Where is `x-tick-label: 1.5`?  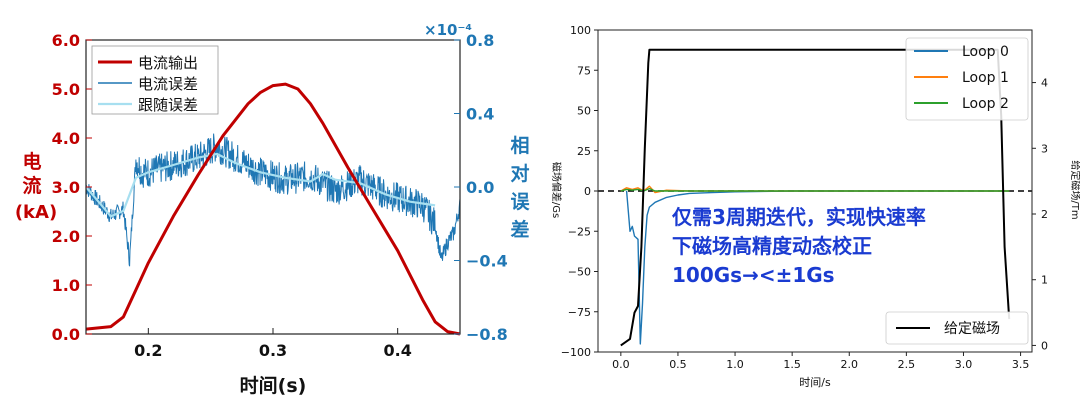 x-tick-label: 1.5 is located at coordinates (792, 364).